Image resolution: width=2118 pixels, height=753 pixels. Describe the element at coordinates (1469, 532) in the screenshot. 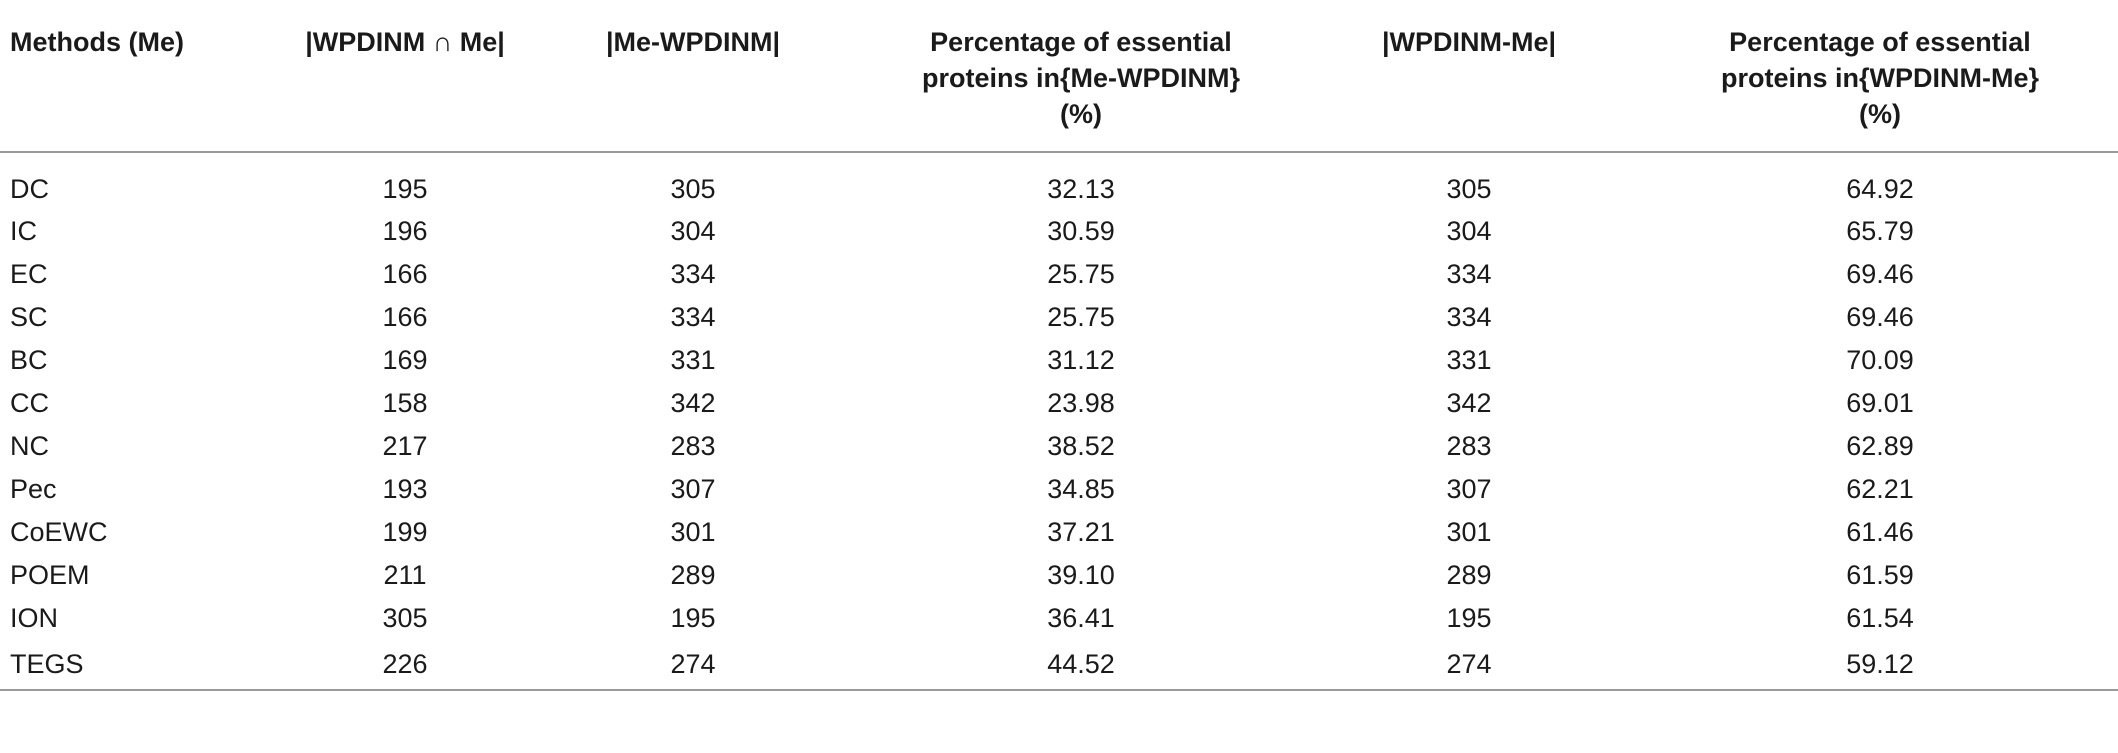

I see `value-cell: 301` at that location.